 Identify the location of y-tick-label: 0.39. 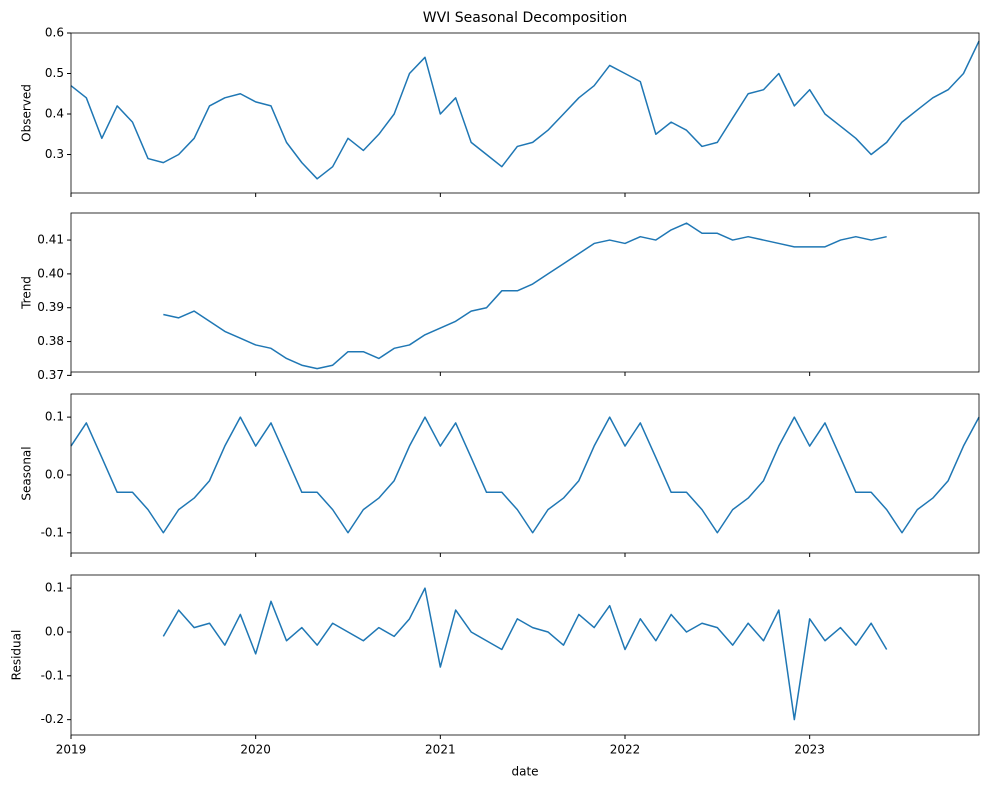
(50, 307).